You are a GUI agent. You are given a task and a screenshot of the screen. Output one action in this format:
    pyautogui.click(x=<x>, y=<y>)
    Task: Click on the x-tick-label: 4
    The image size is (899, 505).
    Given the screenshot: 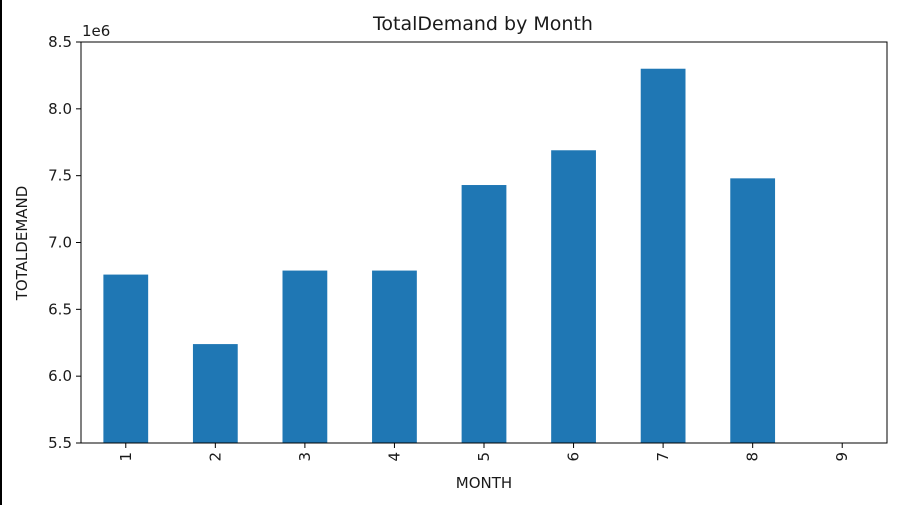 What is the action you would take?
    pyautogui.click(x=394, y=457)
    